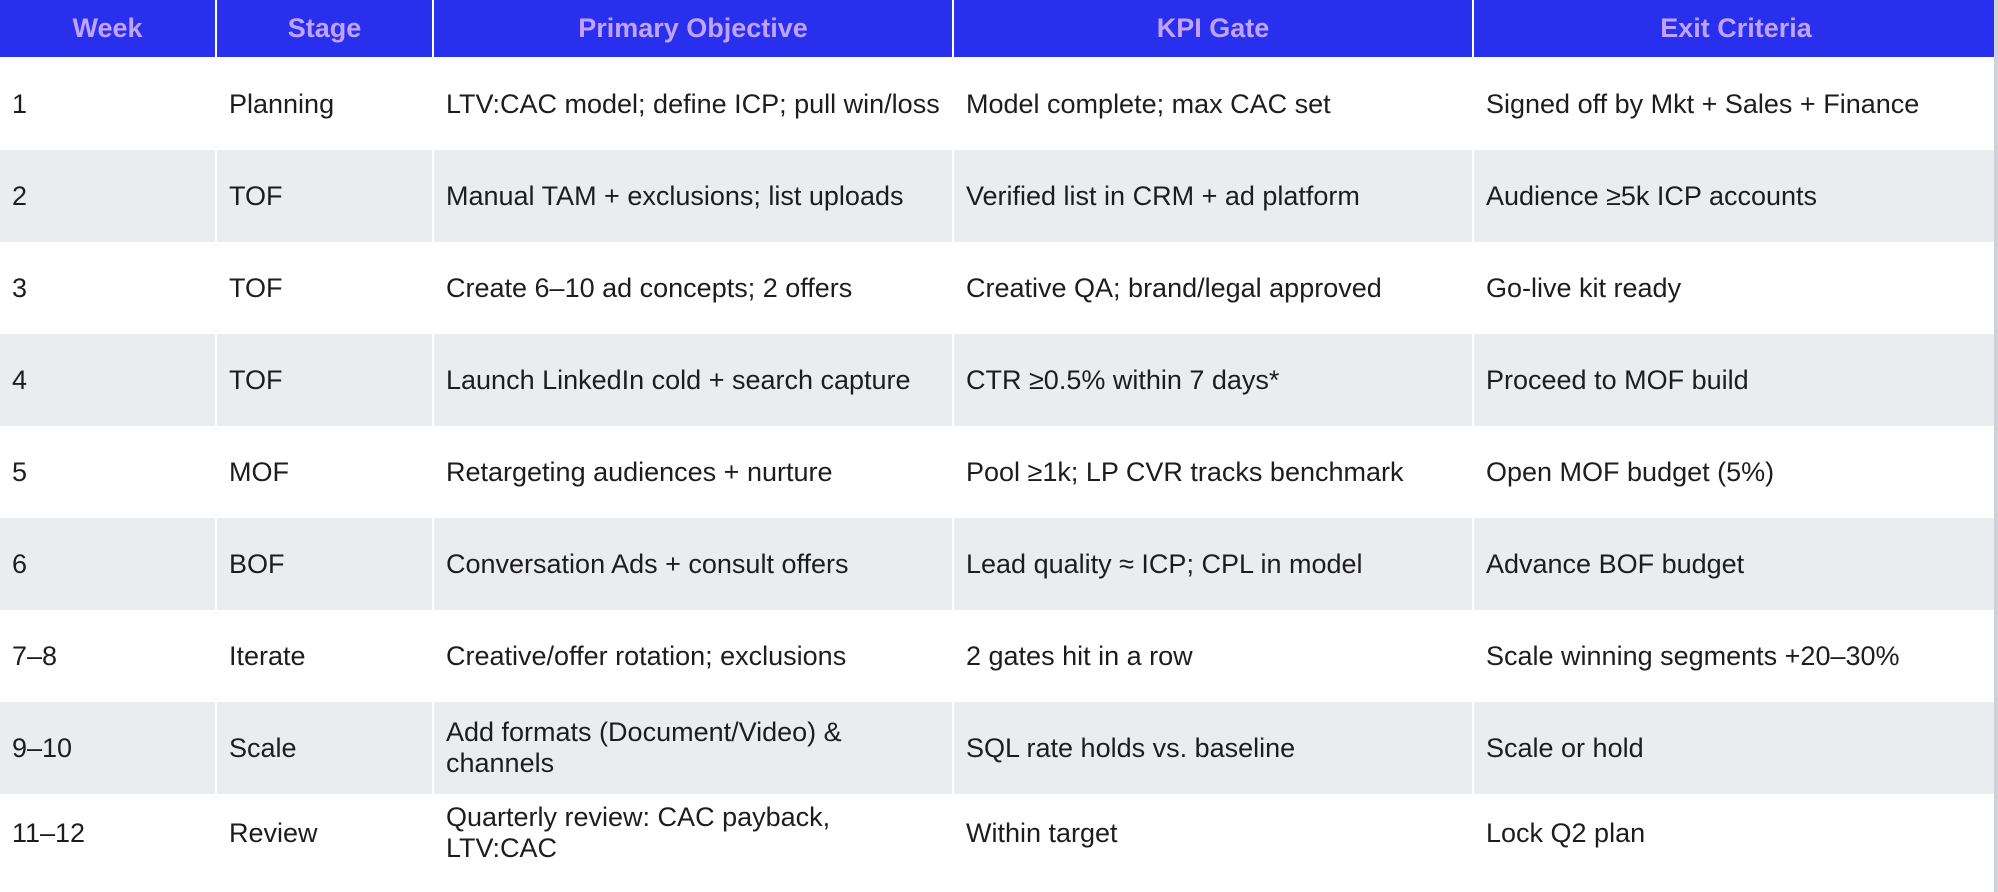 The height and width of the screenshot is (892, 1998). What do you see at coordinates (692, 380) in the screenshot?
I see `cell-primary-objective: Launch LinkedIn cold + search capture` at bounding box center [692, 380].